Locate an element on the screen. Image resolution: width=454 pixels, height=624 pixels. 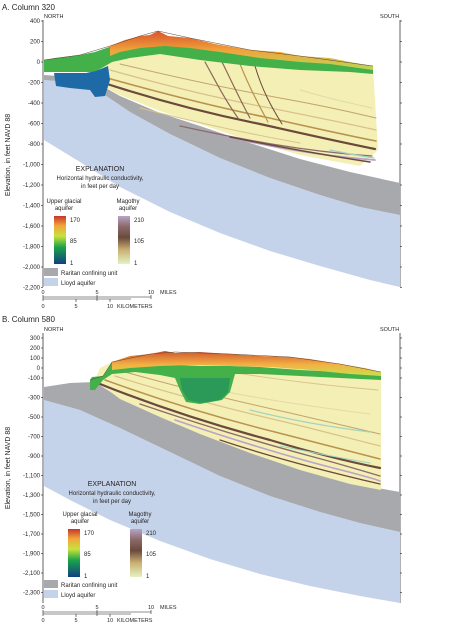
y-tick-label: -1,100 is located at coordinates (32, 477).